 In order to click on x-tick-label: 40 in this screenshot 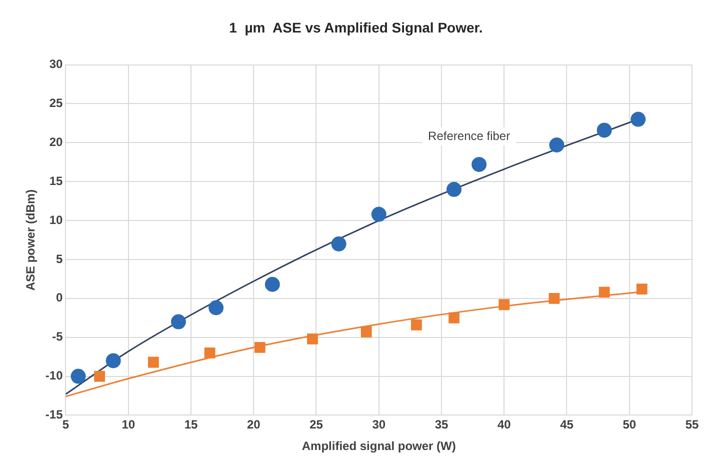, I will do `click(504, 425)`.